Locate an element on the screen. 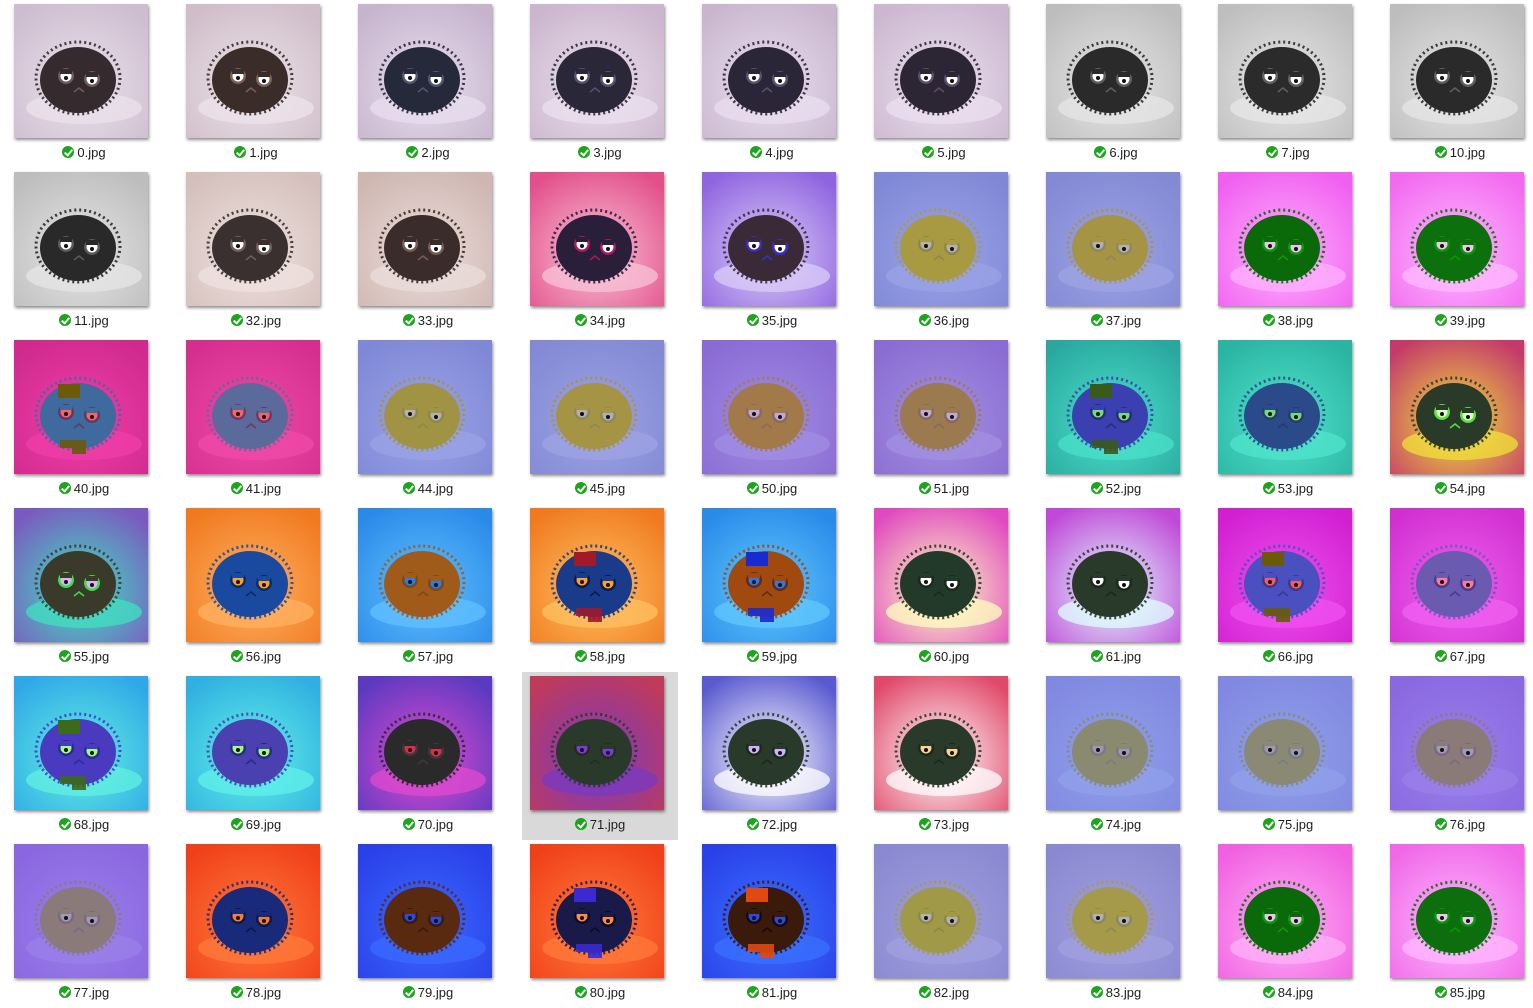  file-caption: 84.jpg is located at coordinates (1288, 992).